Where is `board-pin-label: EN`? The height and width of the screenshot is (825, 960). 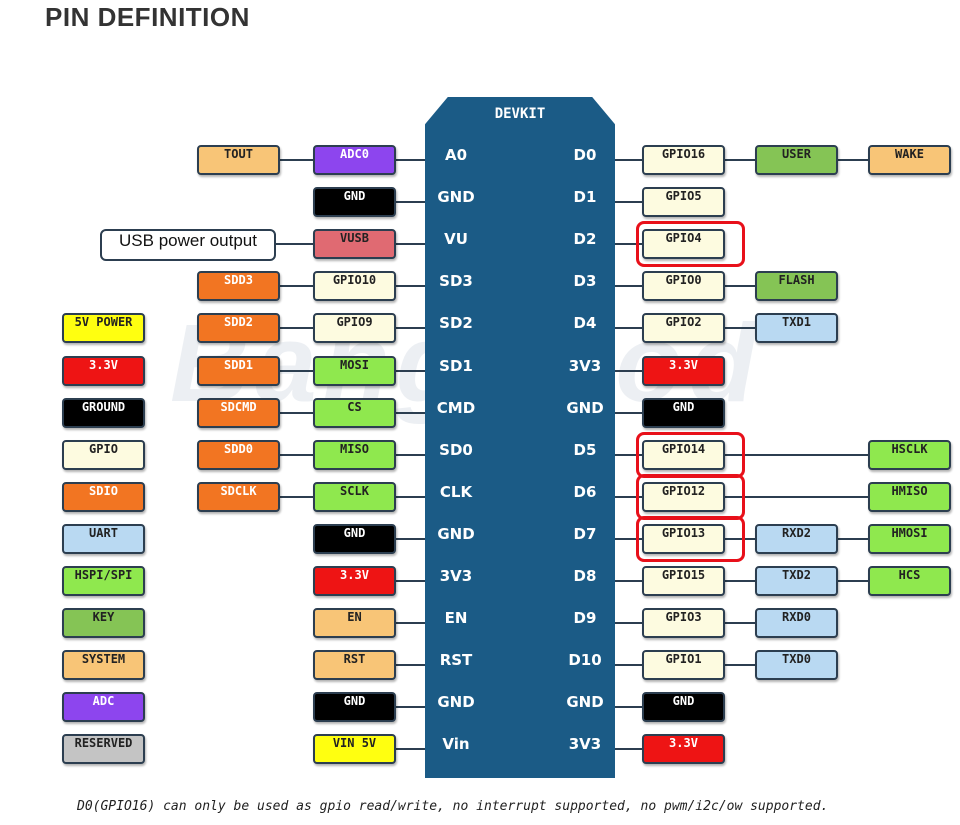 board-pin-label: EN is located at coordinates (456, 618).